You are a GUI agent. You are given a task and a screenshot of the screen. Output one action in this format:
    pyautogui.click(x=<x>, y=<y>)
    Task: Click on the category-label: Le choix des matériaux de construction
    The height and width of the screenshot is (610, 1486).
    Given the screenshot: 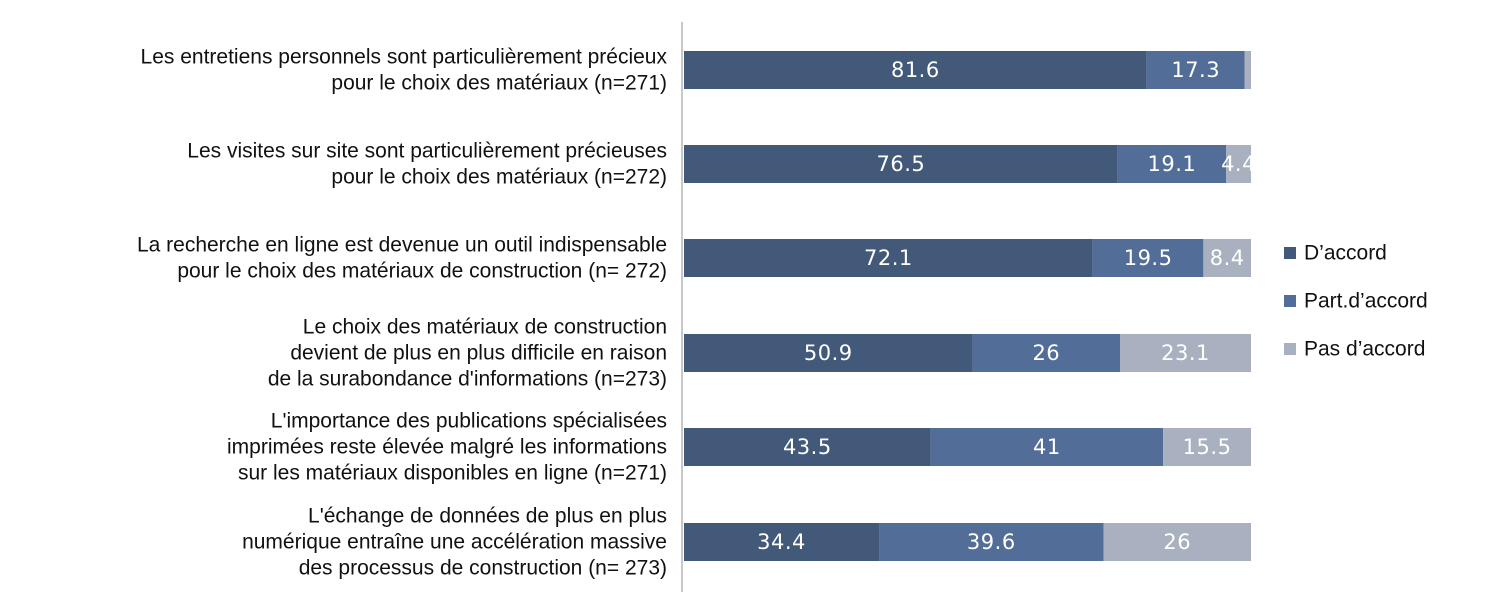 What is the action you would take?
    pyautogui.click(x=485, y=327)
    